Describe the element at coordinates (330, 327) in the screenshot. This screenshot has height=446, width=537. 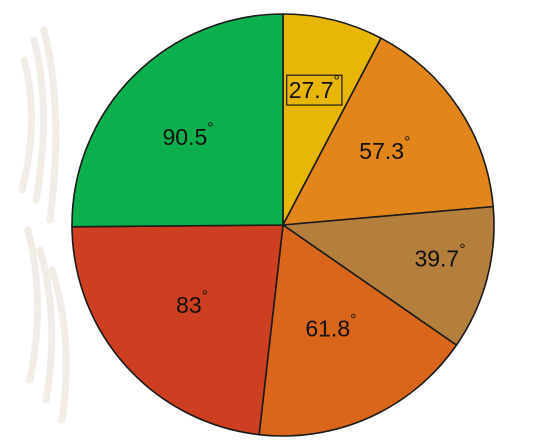
I see `slice-label-61-8: 61.8°` at that location.